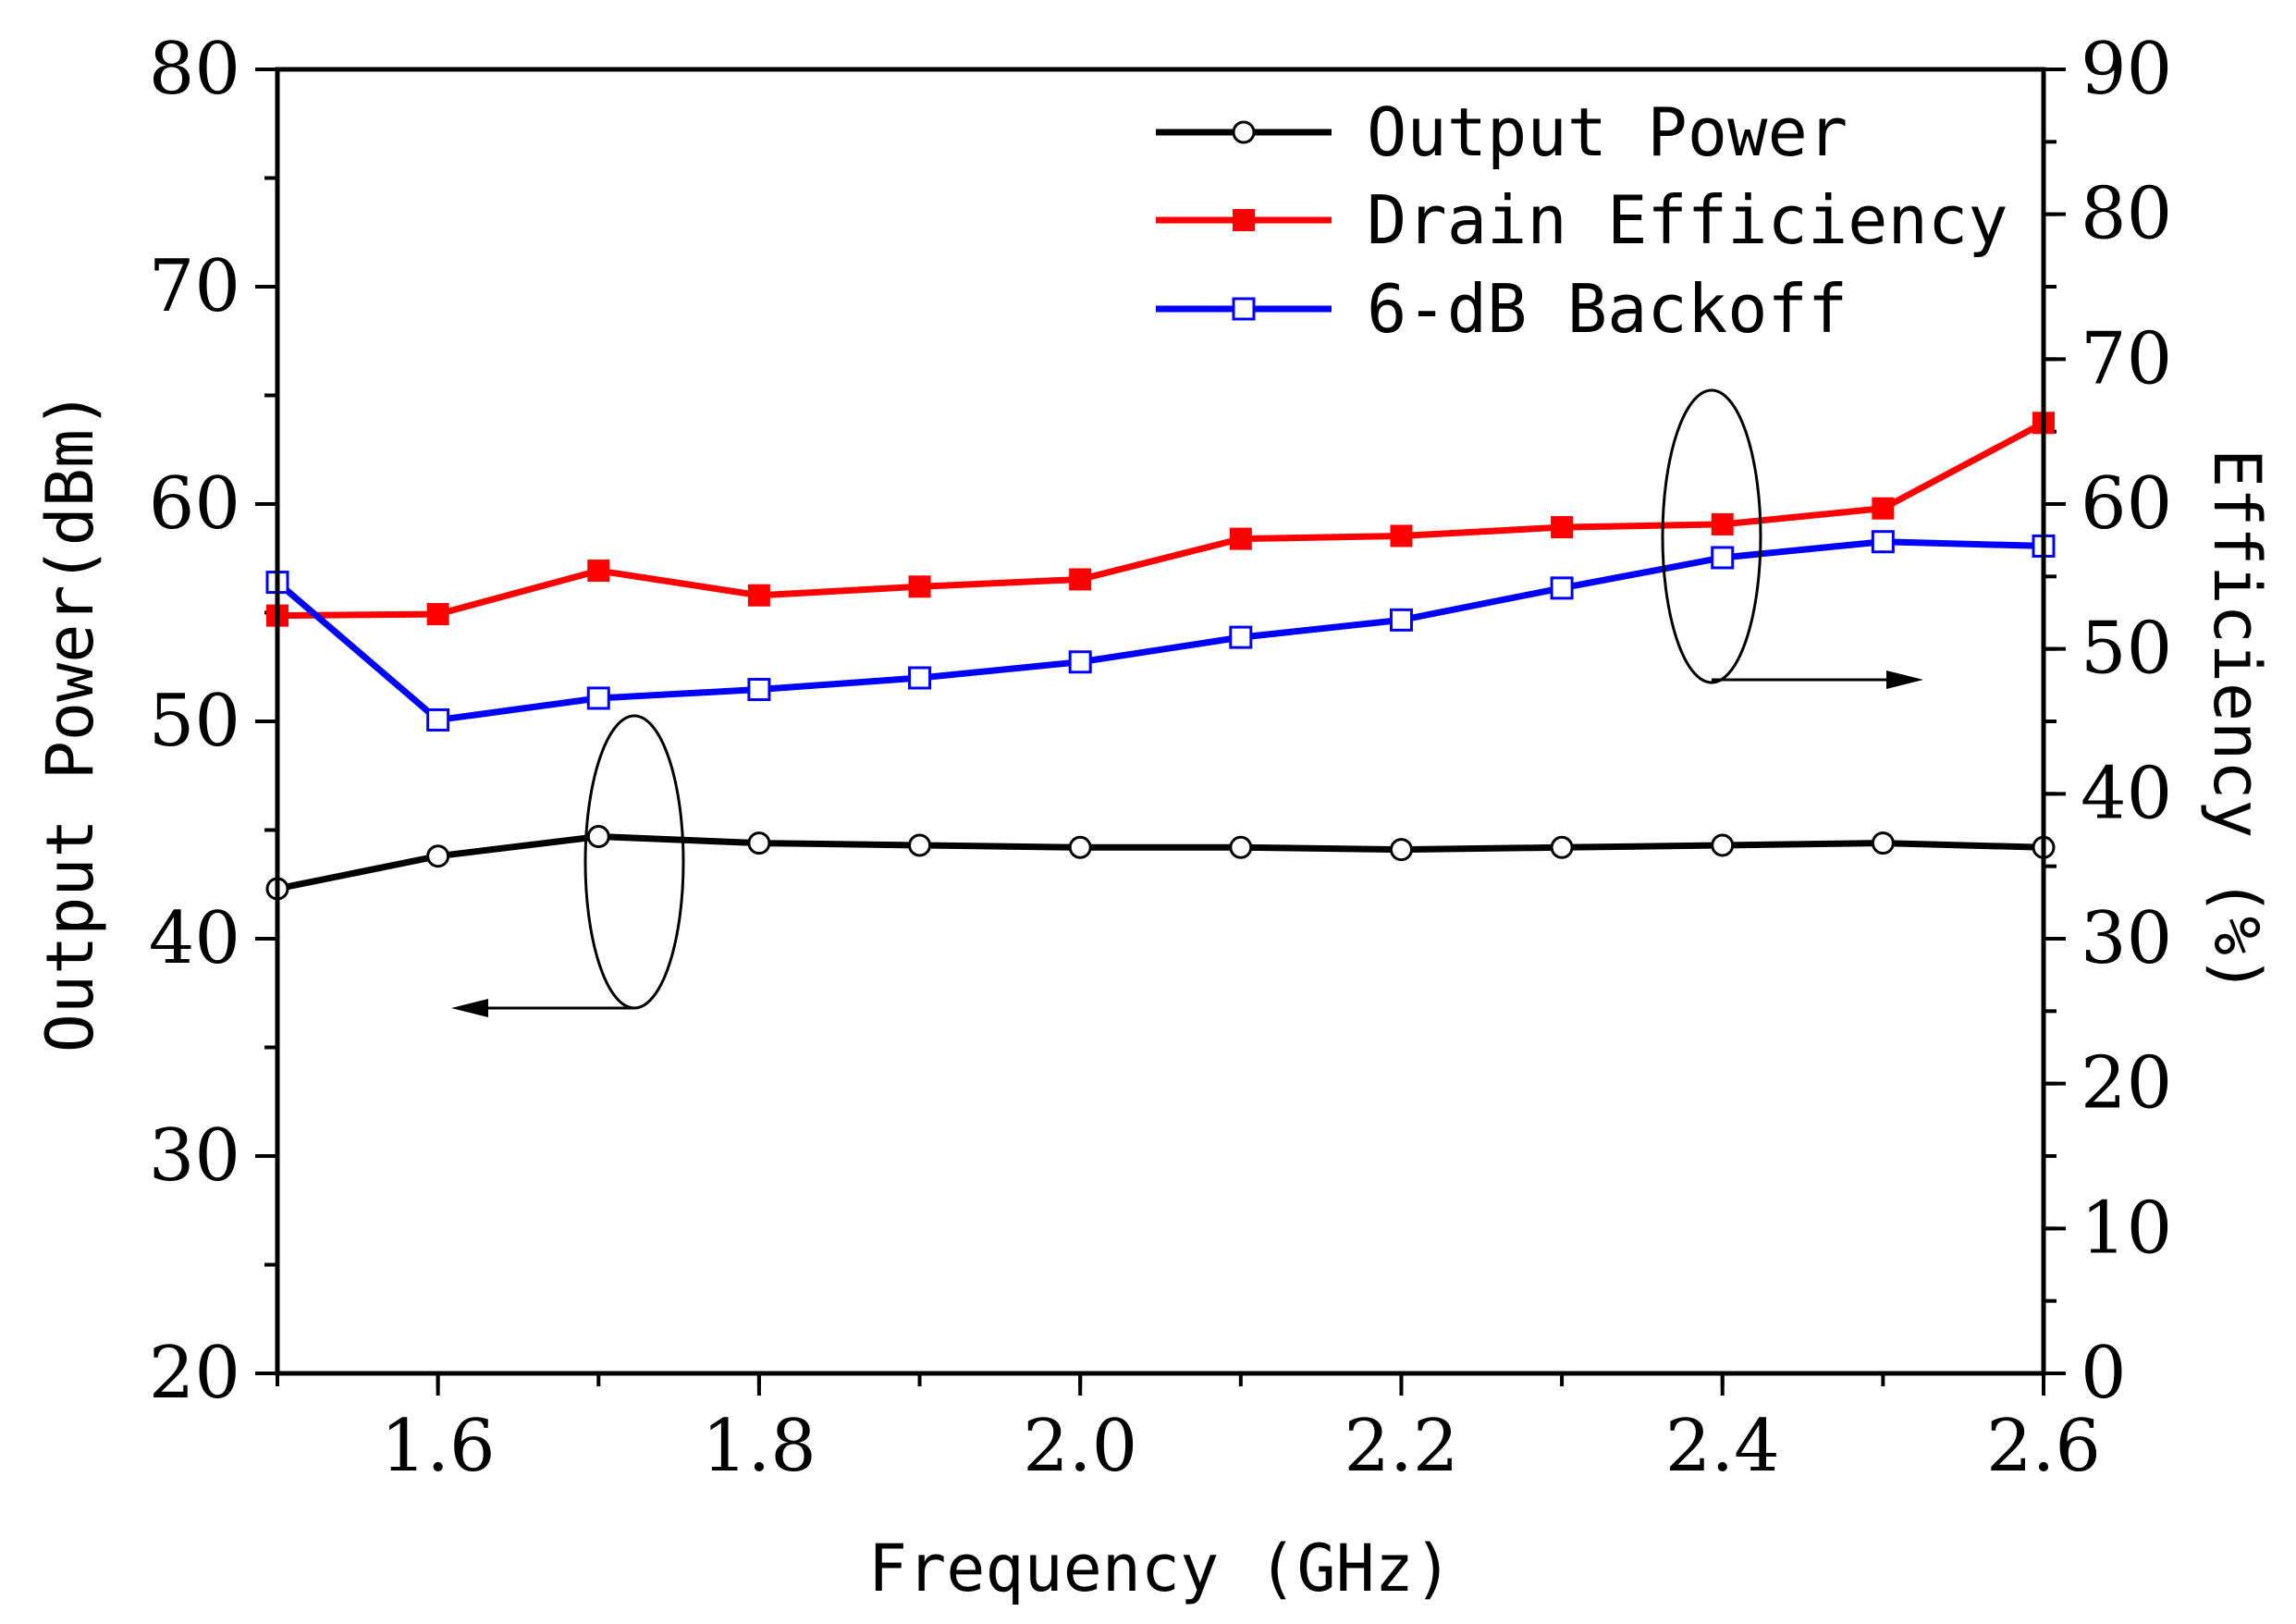 Image resolution: width=2296 pixels, height=1624 pixels. Describe the element at coordinates (70, 721) in the screenshot. I see `y-axis-left-title: Output Power(dBm)` at that location.